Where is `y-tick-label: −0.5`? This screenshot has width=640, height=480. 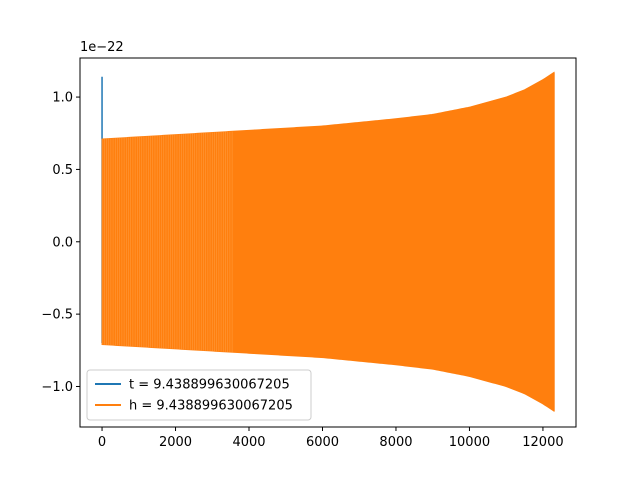
y-tick-label: −0.5 is located at coordinates (57, 315).